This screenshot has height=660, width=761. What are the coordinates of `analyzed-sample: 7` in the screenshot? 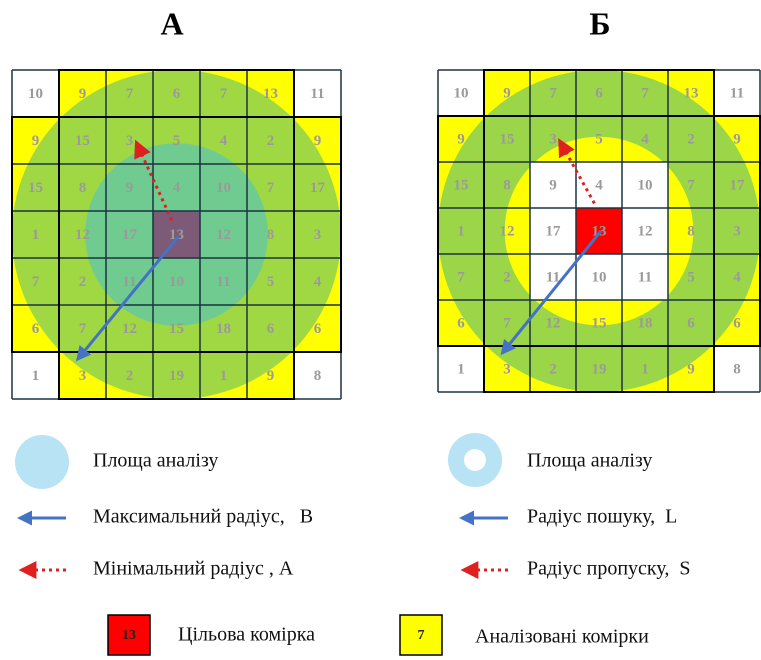 It's located at (421, 635).